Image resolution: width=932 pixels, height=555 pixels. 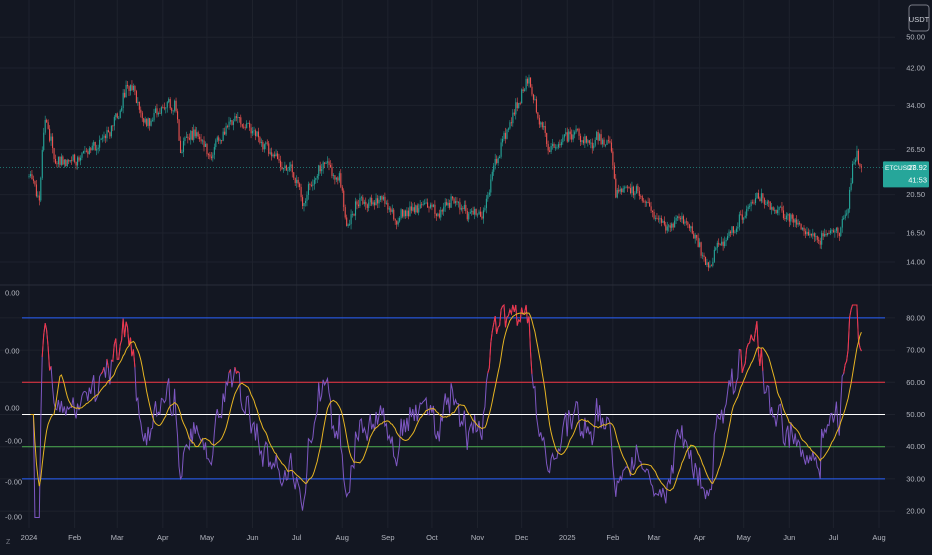 What do you see at coordinates (107, 363) in the screenshot?
I see `rsi-overbought-segment` at bounding box center [107, 363].